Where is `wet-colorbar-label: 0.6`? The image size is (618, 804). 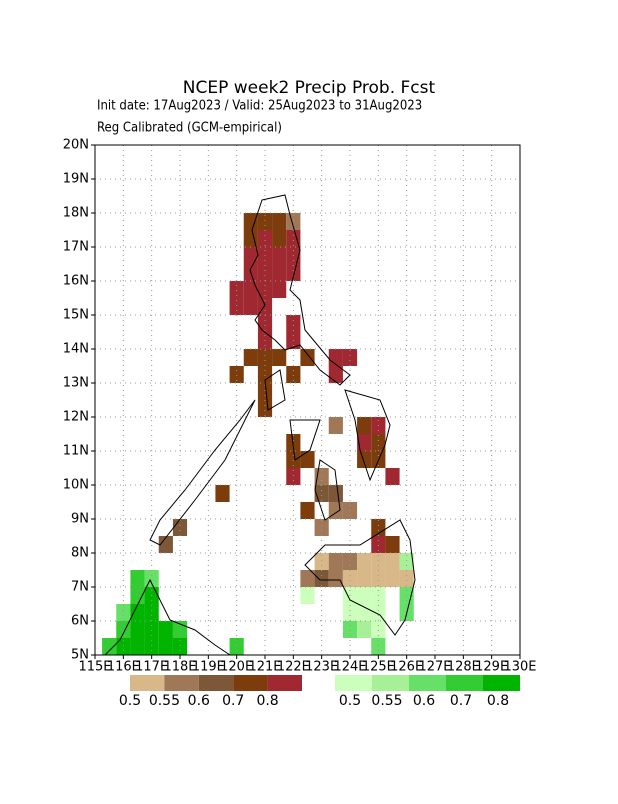 wet-colorbar-label: 0.6 is located at coordinates (424, 701).